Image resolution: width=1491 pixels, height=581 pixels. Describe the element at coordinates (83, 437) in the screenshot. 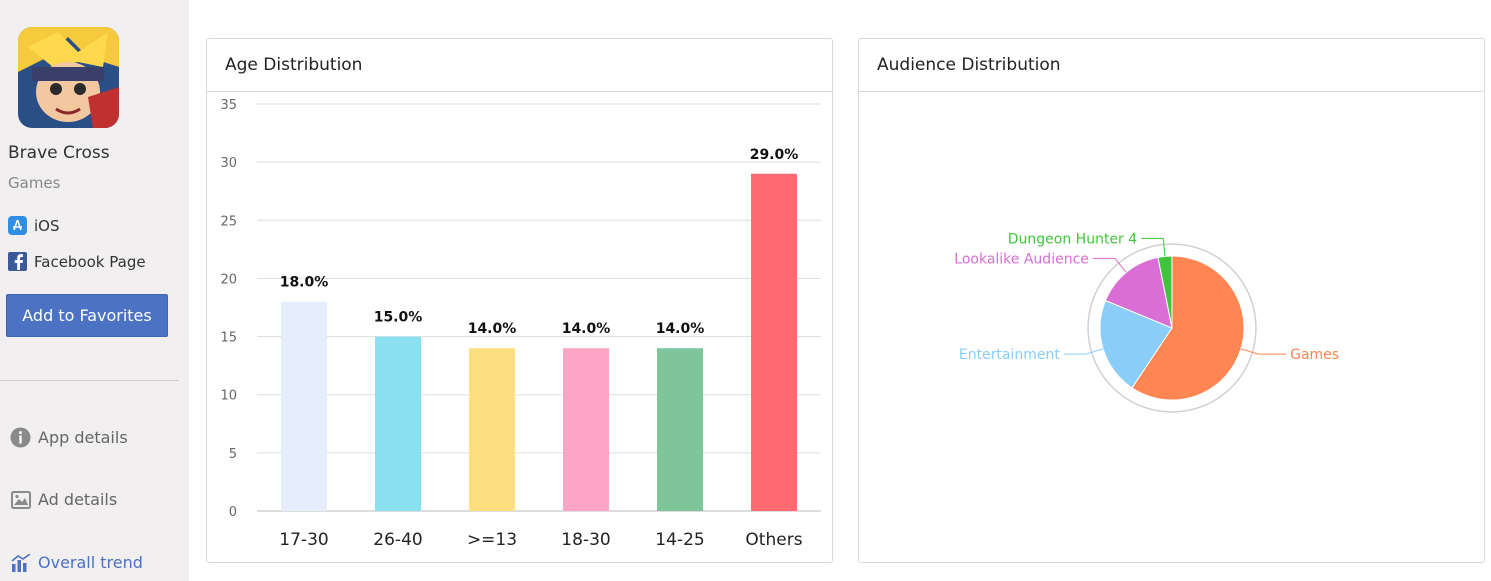

I see `nav-app-details-label: App details` at that location.